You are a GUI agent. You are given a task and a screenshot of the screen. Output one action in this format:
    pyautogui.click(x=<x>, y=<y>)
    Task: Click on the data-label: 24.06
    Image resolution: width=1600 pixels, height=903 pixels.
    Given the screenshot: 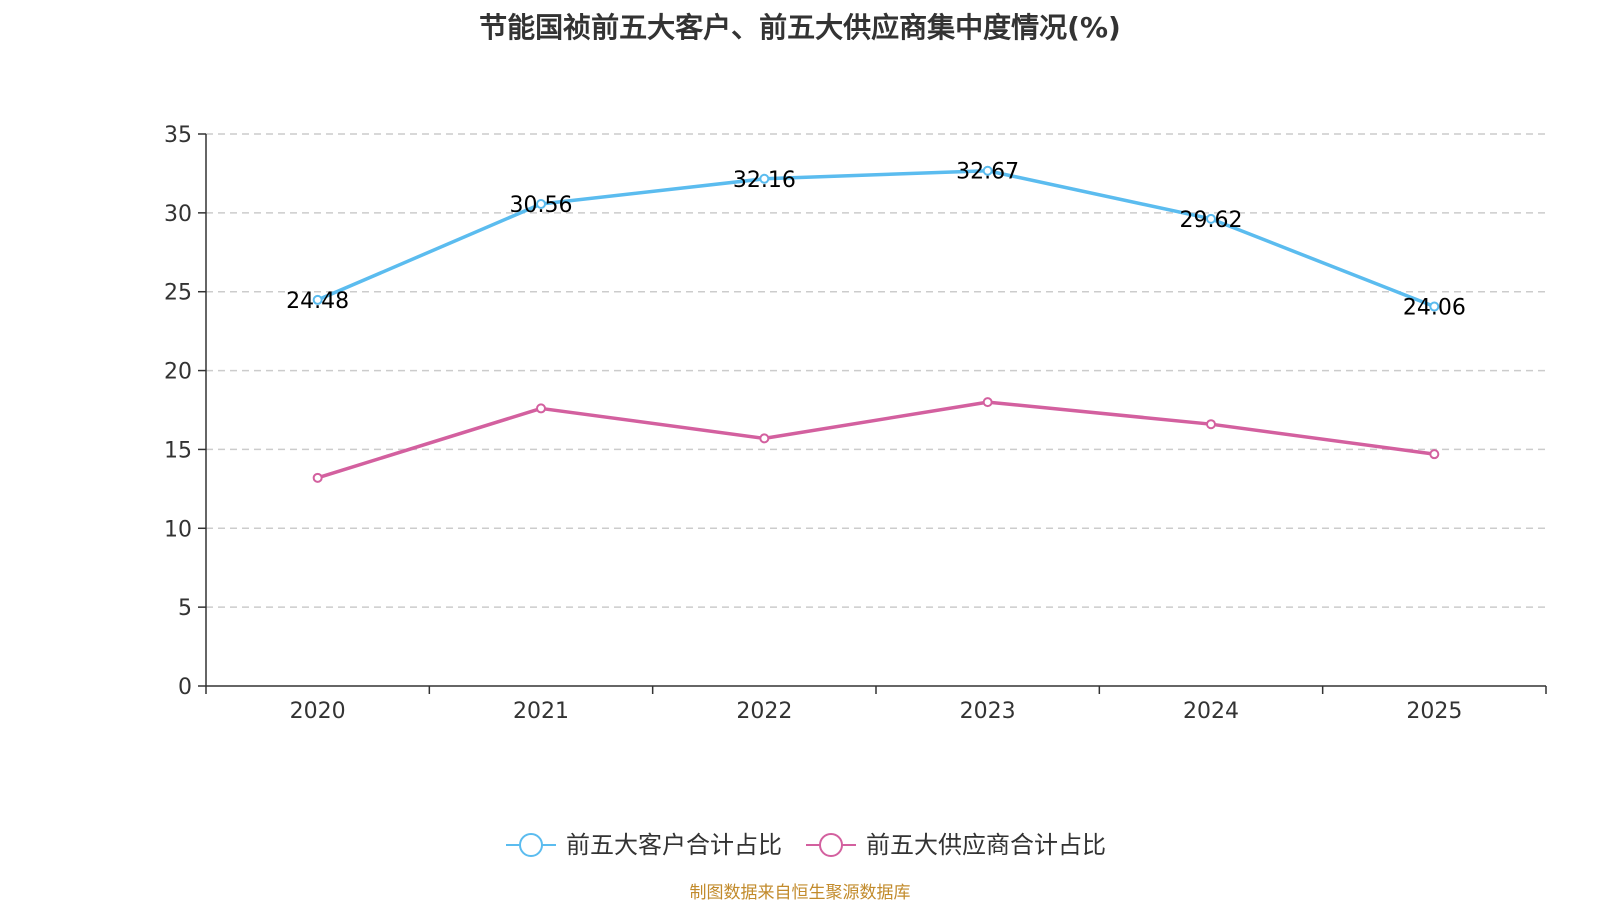 What is the action you would take?
    pyautogui.click(x=1434, y=308)
    